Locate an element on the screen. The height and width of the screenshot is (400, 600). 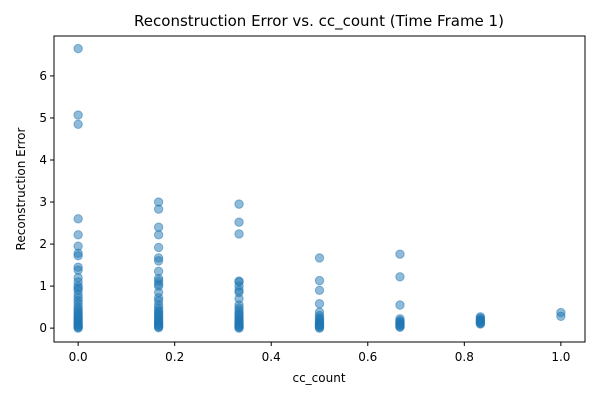
x-axis-label: cc_count is located at coordinates (318, 378).